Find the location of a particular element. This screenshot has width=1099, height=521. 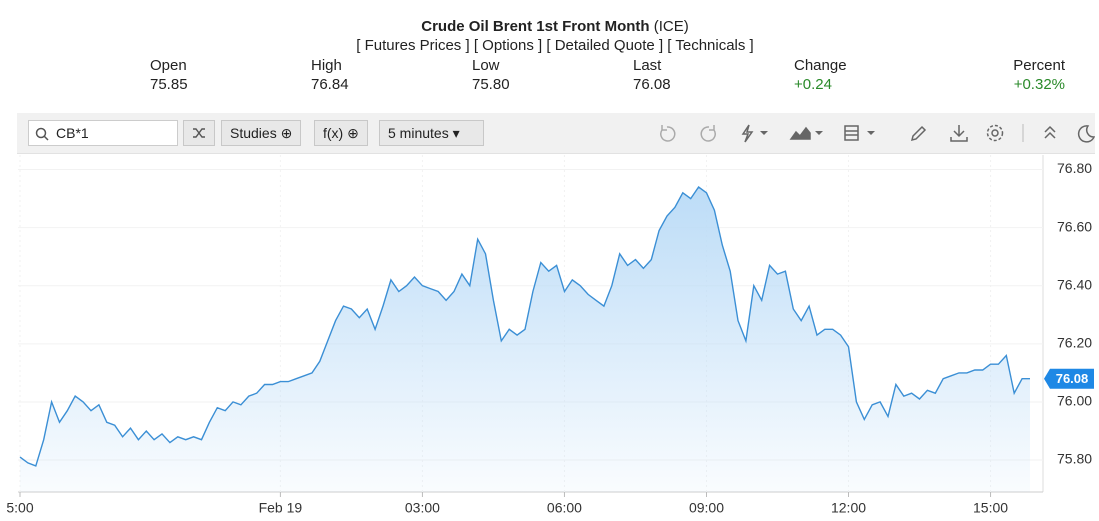

y-tick-label: 76.40 is located at coordinates (1074, 284).